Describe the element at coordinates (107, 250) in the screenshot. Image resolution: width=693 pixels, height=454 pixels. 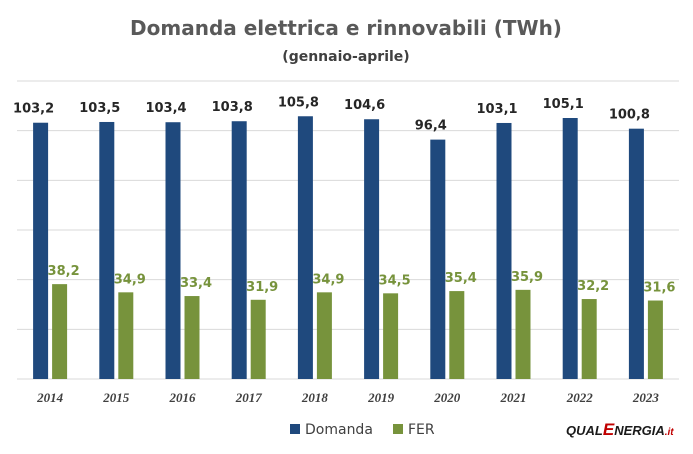
I see `bar-domanda-2015` at that location.